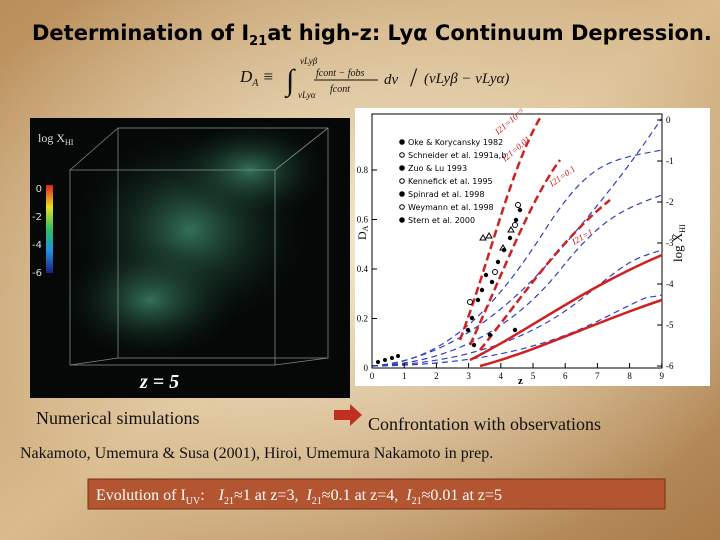  What do you see at coordinates (49, 229) in the screenshot?
I see `colorbar` at bounding box center [49, 229].